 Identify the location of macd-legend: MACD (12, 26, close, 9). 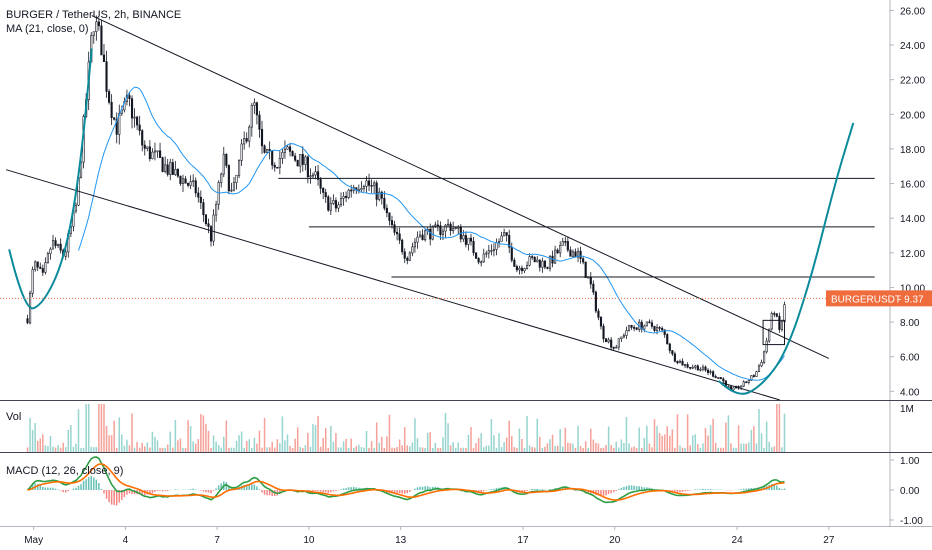
(65, 471).